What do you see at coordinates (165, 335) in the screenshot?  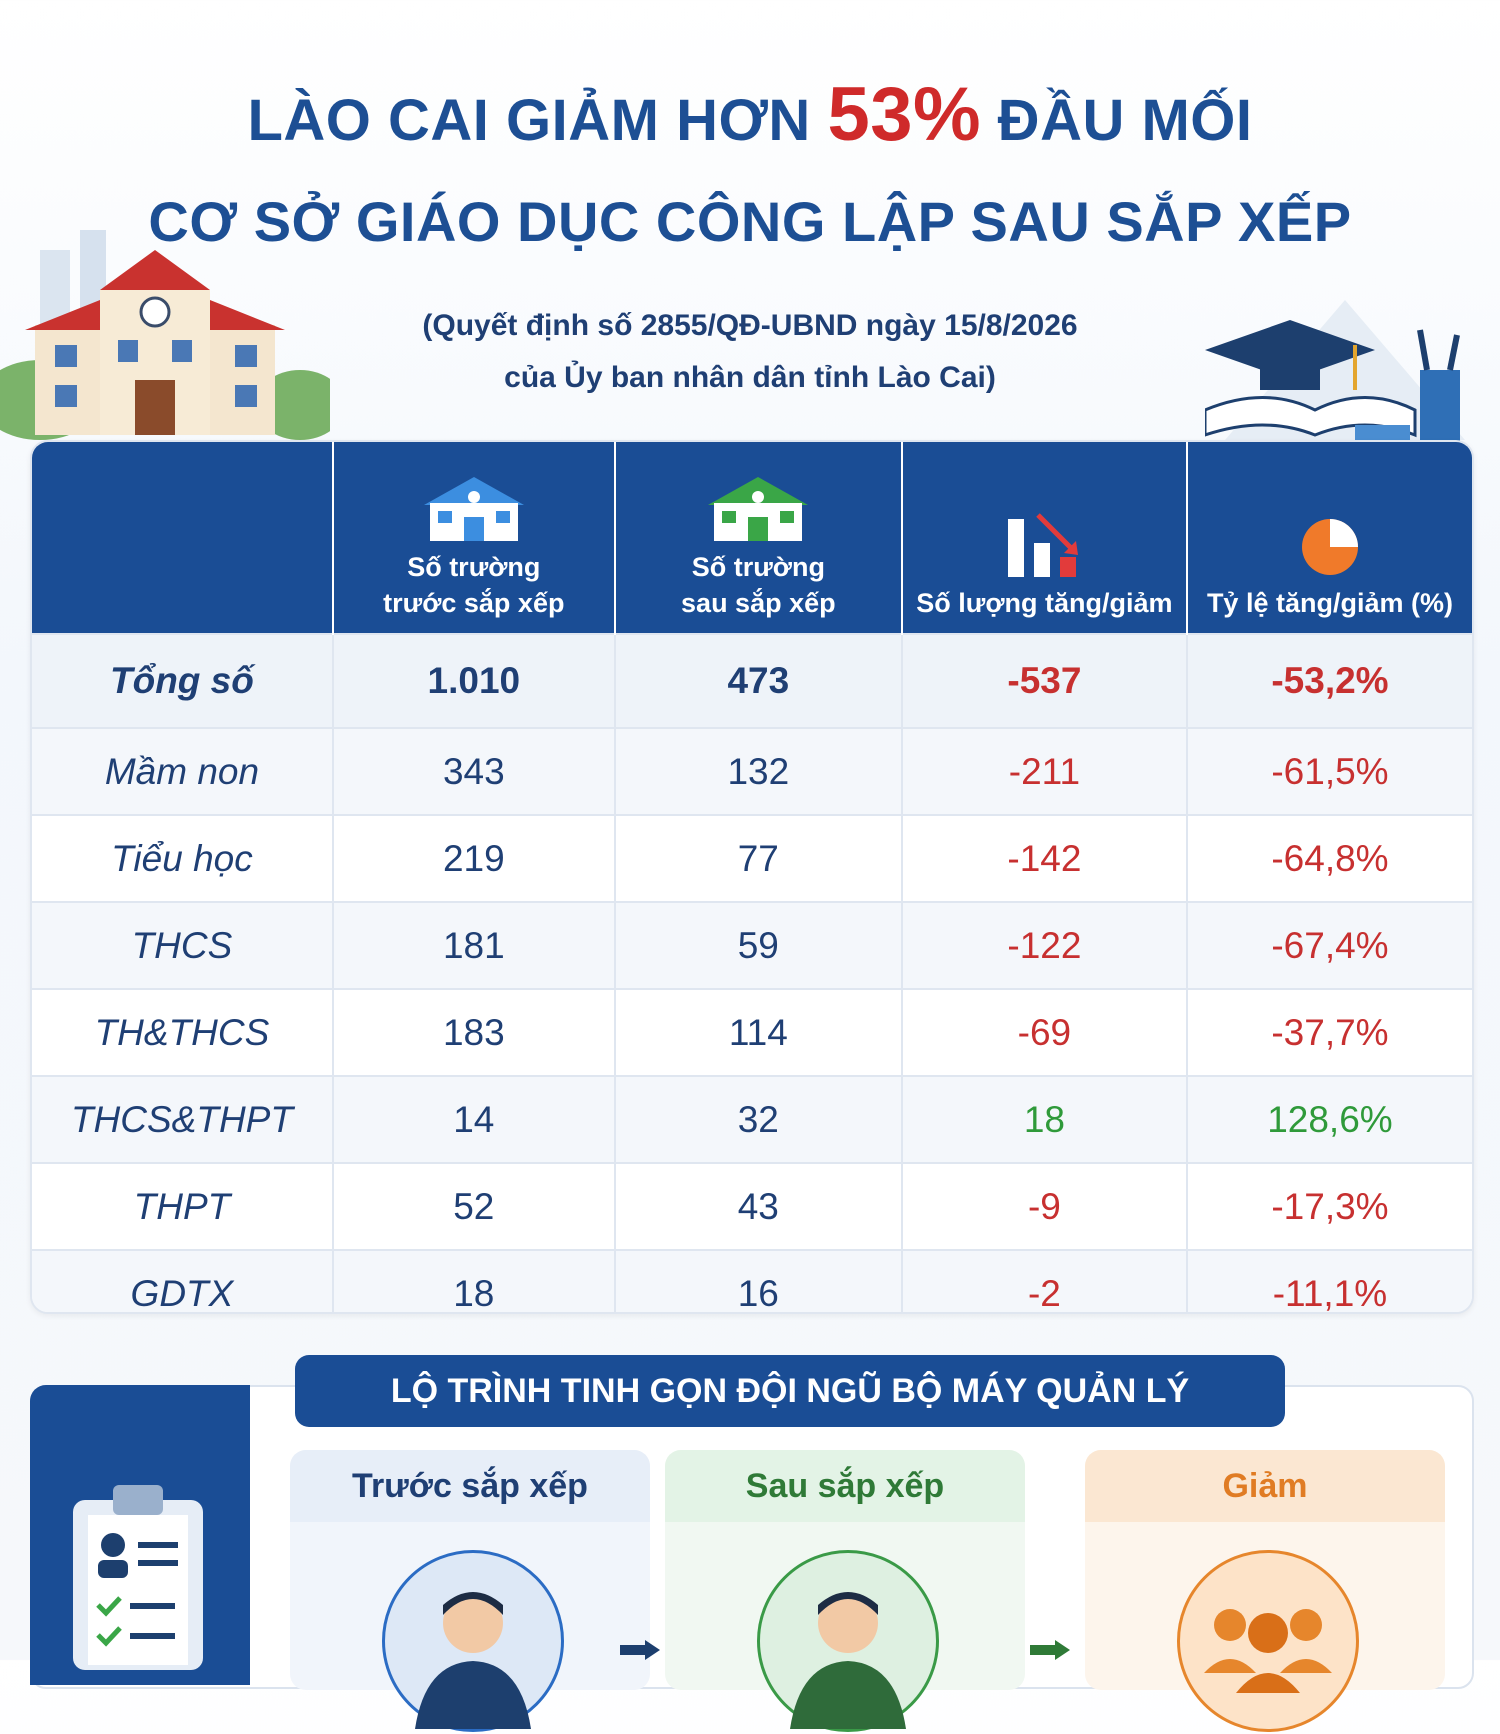 I see `school-building-illustration` at bounding box center [165, 335].